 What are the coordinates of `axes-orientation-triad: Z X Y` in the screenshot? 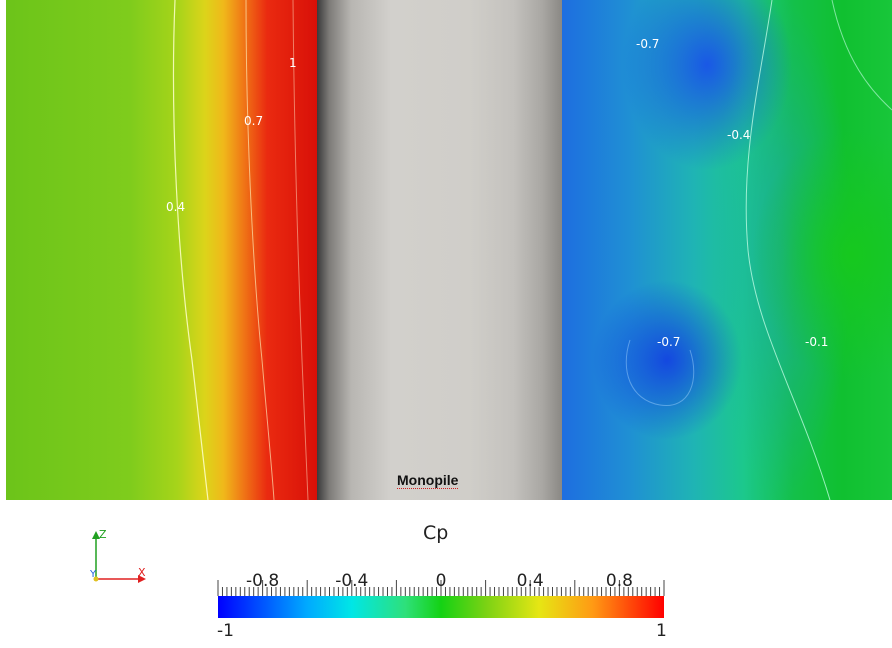 It's located at (117, 555).